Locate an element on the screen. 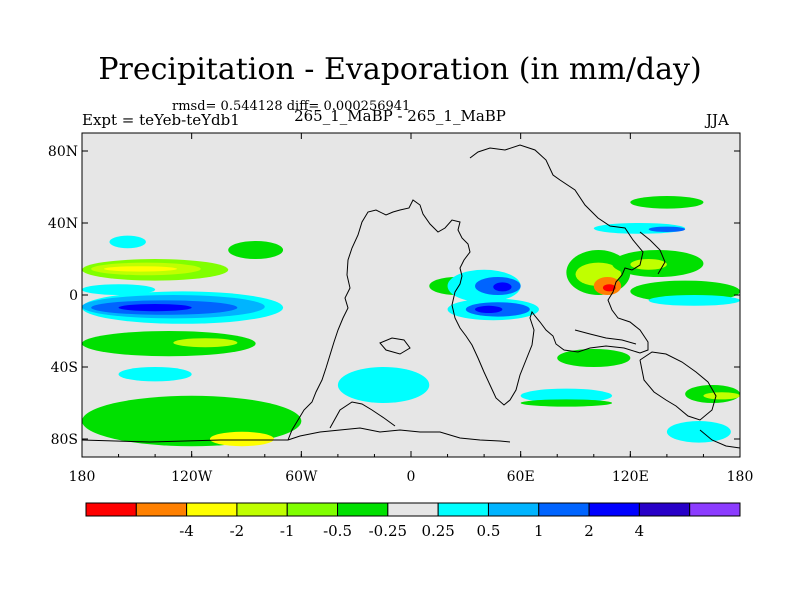 The height and width of the screenshot is (600, 800). experiment-label: Expt = teYeb-teYdb1 is located at coordinates (161, 120).